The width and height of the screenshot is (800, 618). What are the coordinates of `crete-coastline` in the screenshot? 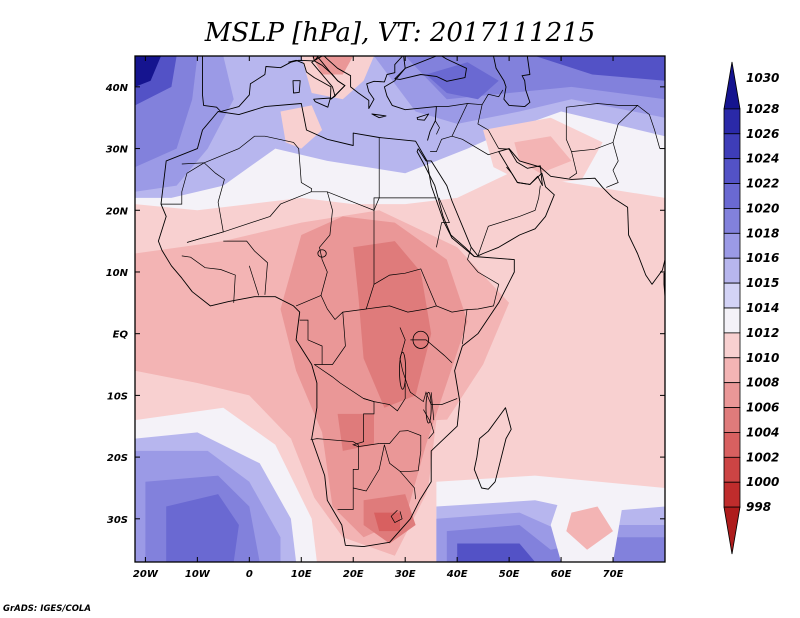 It's located at (379, 116).